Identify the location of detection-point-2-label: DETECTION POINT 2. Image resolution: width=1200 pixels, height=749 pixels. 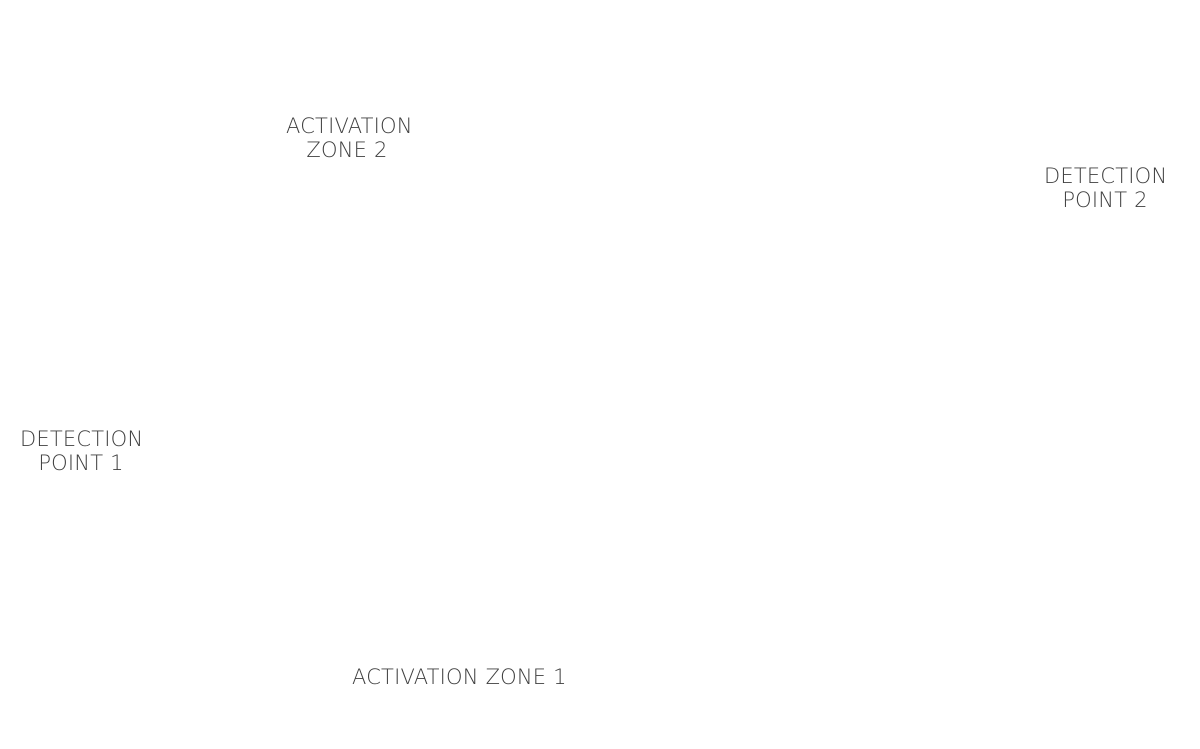
(1106, 188).